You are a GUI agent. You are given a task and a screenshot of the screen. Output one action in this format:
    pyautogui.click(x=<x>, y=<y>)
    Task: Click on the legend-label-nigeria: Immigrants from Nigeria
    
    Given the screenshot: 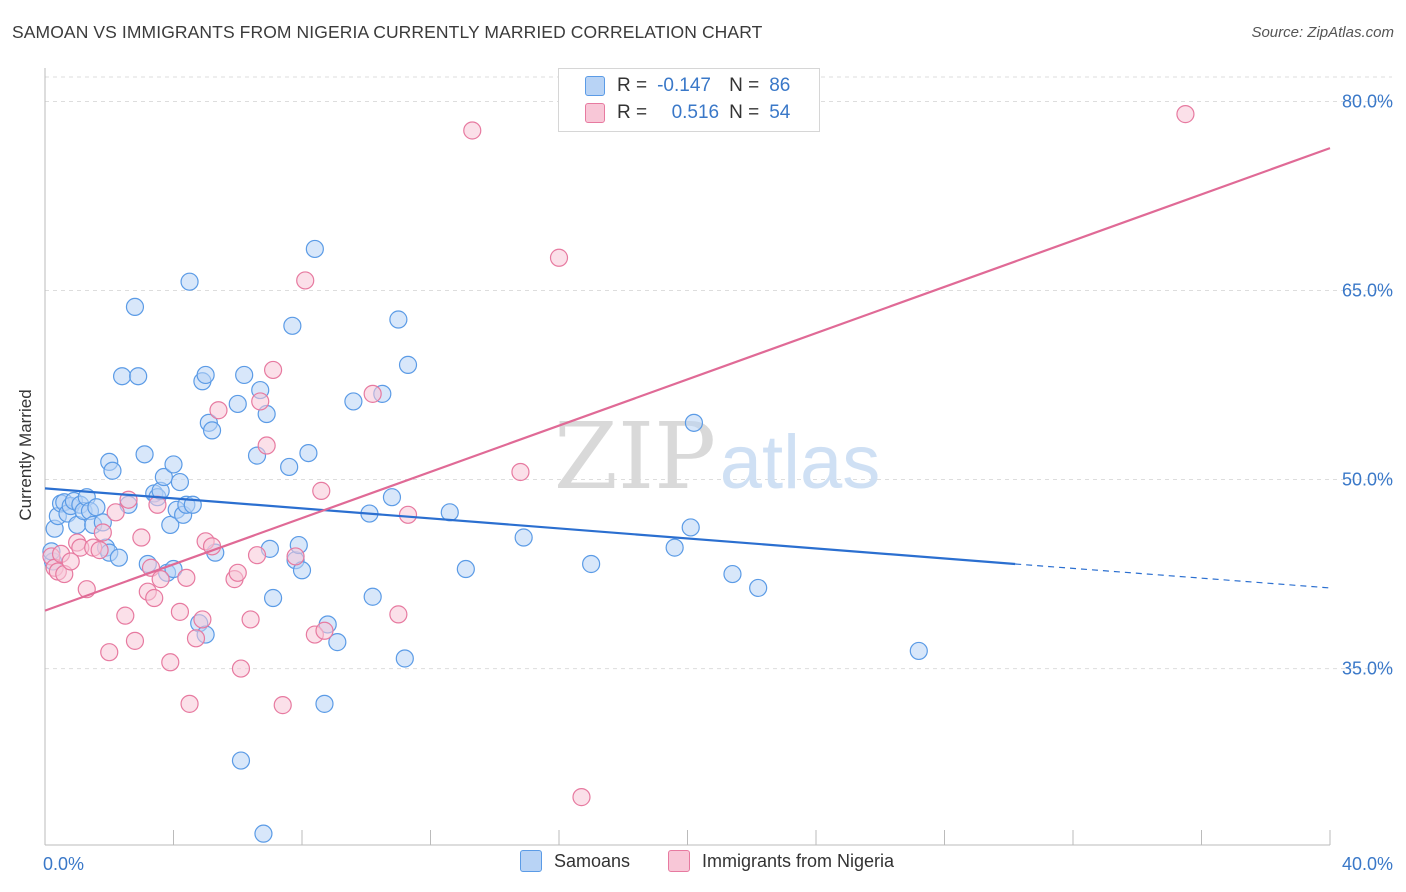 What is the action you would take?
    pyautogui.click(x=798, y=860)
    